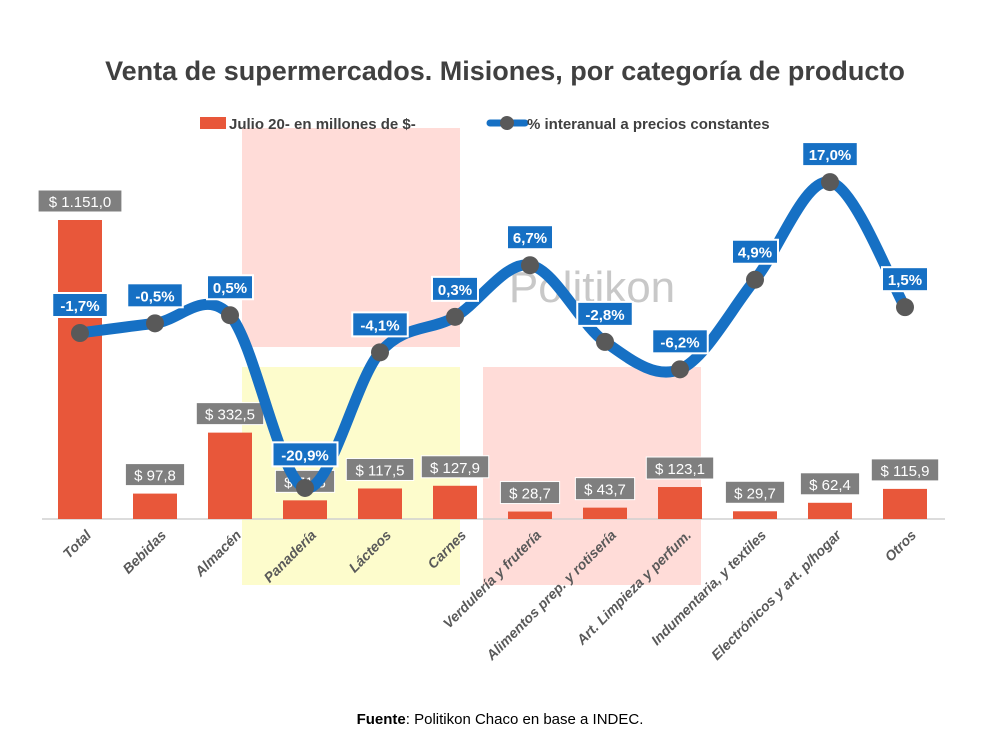 Image resolution: width=1000 pixels, height=755 pixels. I want to click on highlight-region, so click(351, 237).